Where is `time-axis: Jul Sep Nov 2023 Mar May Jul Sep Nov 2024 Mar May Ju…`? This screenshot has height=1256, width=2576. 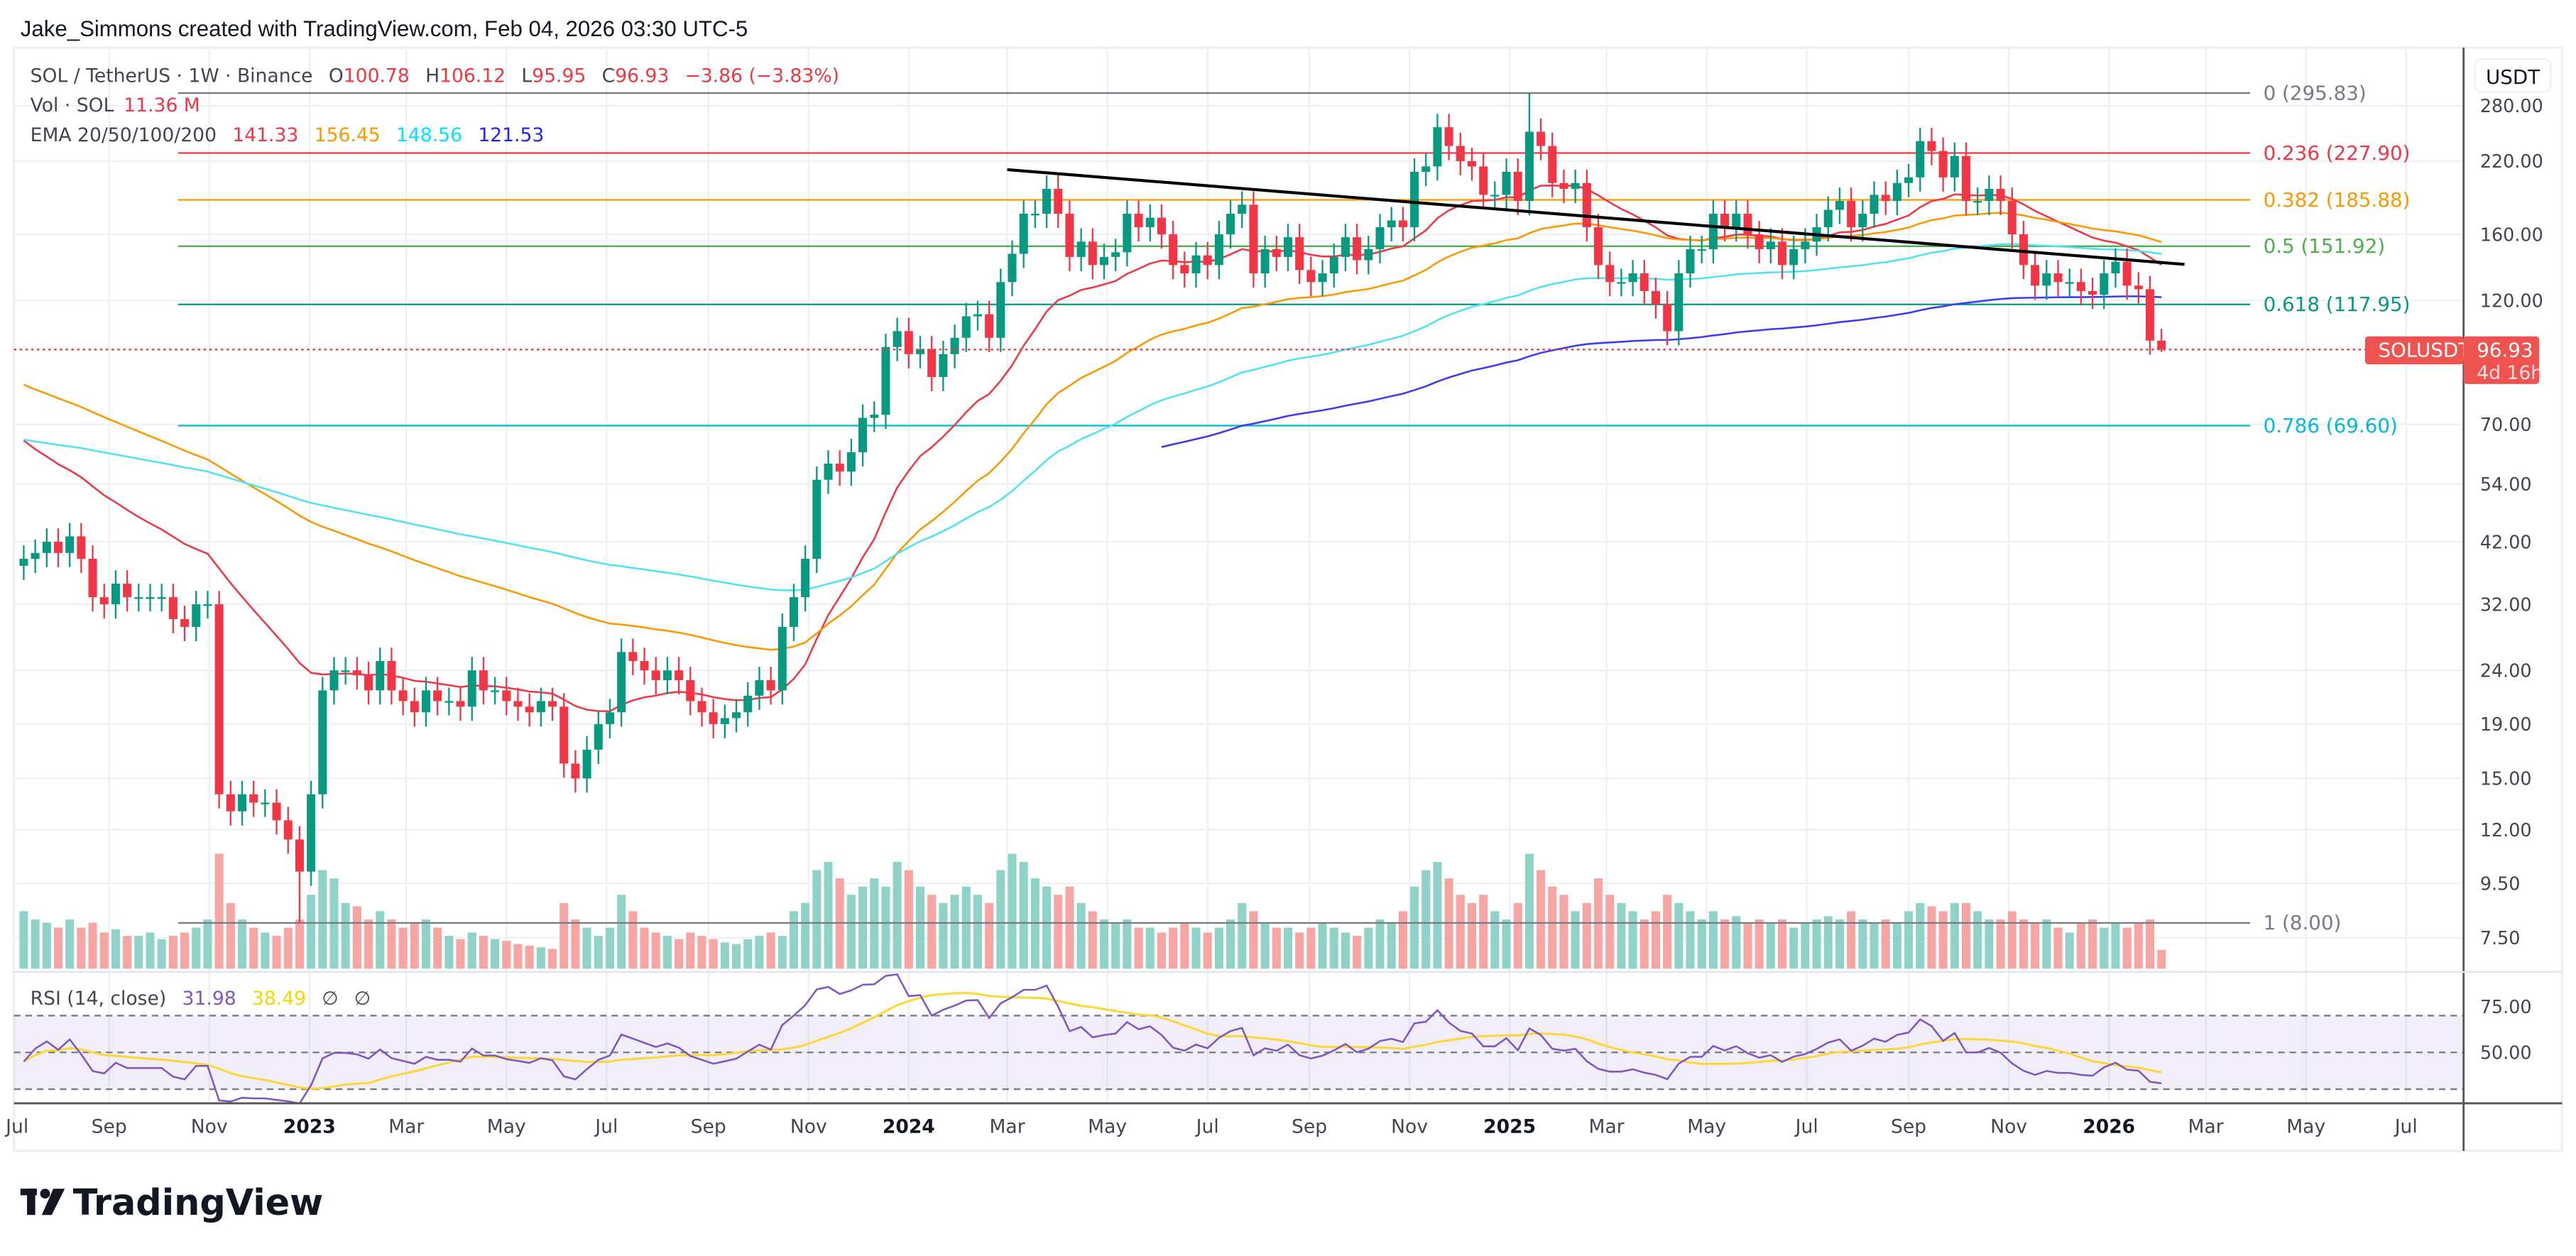 time-axis: Jul Sep Nov 2023 Mar May Jul Sep Nov 2024 Mar May Ju… is located at coordinates (1211, 1127).